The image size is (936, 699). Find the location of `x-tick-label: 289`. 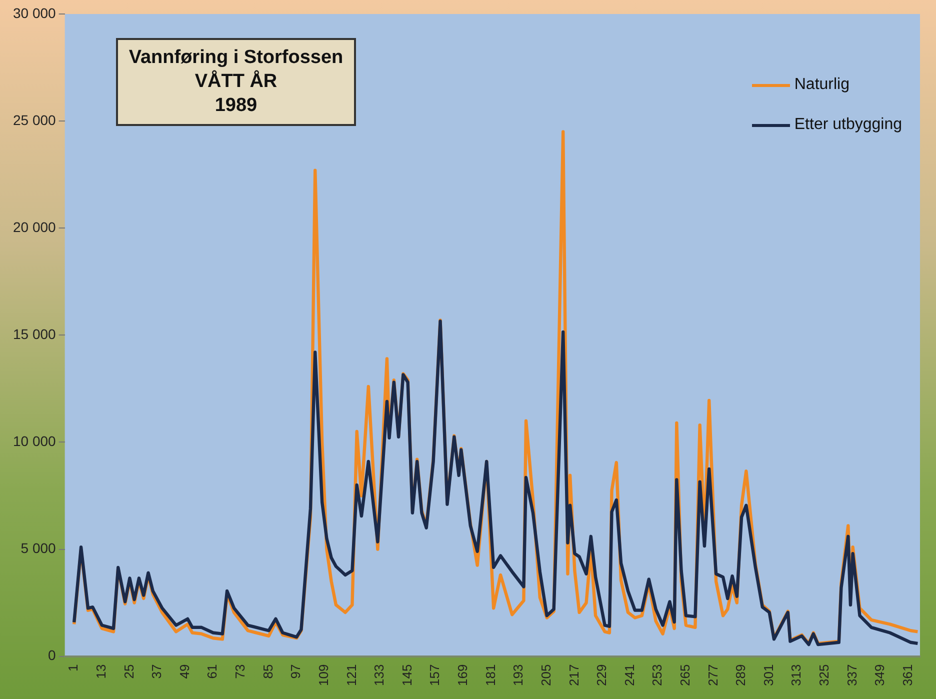

x-tick-label: 289 is located at coordinates (740, 675).